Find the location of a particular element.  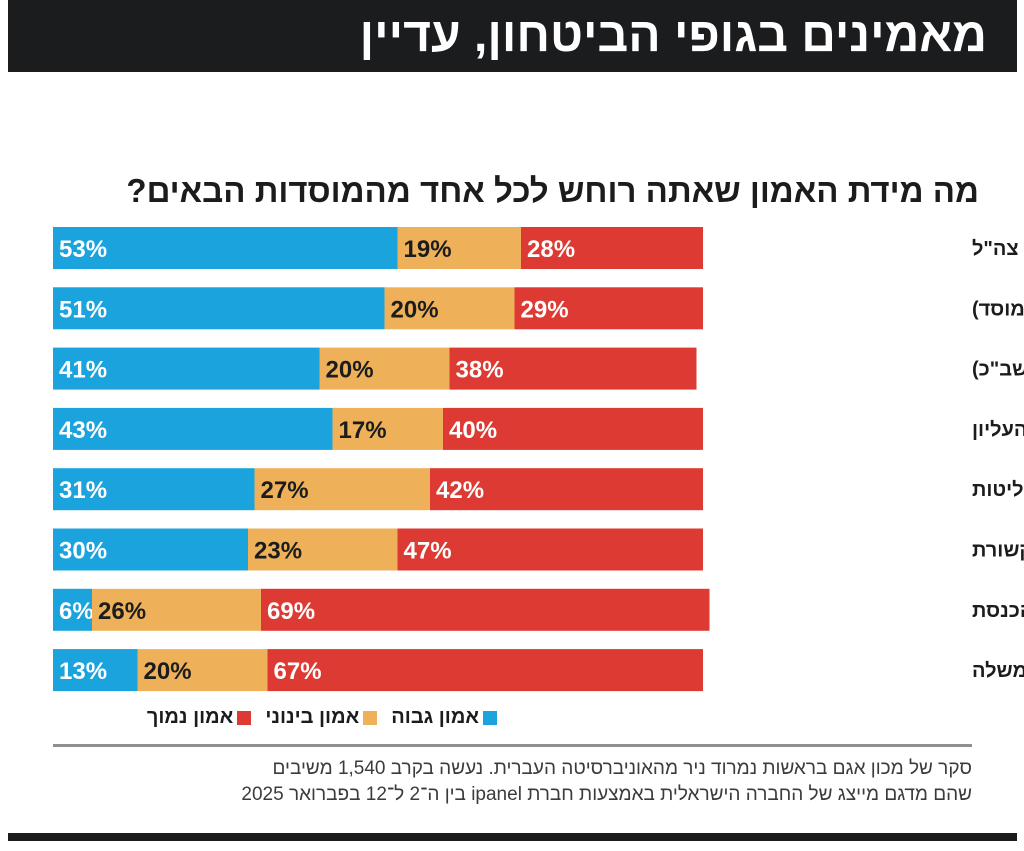

category-label: הממשלה is located at coordinates (998, 671).